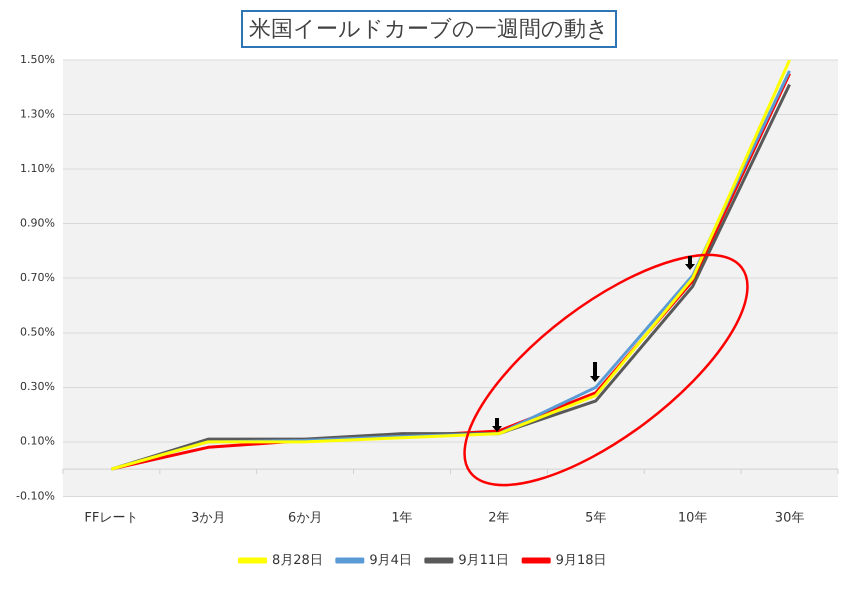 This screenshot has width=858, height=589. I want to click on y-tick-label: 0.70%, so click(37, 277).